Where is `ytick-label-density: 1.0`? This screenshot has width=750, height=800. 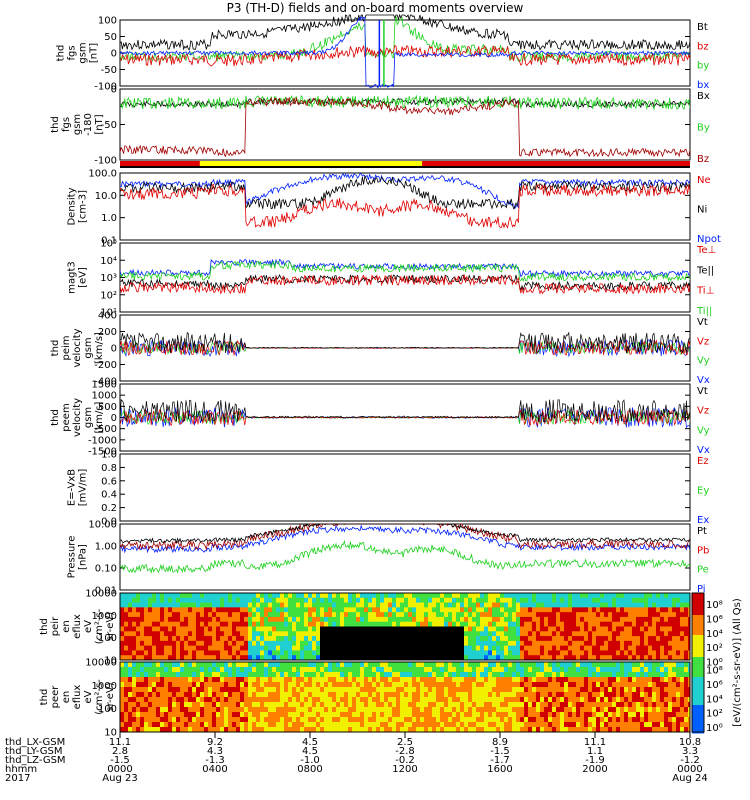 ytick-label-density: 1.0 is located at coordinates (109, 218).